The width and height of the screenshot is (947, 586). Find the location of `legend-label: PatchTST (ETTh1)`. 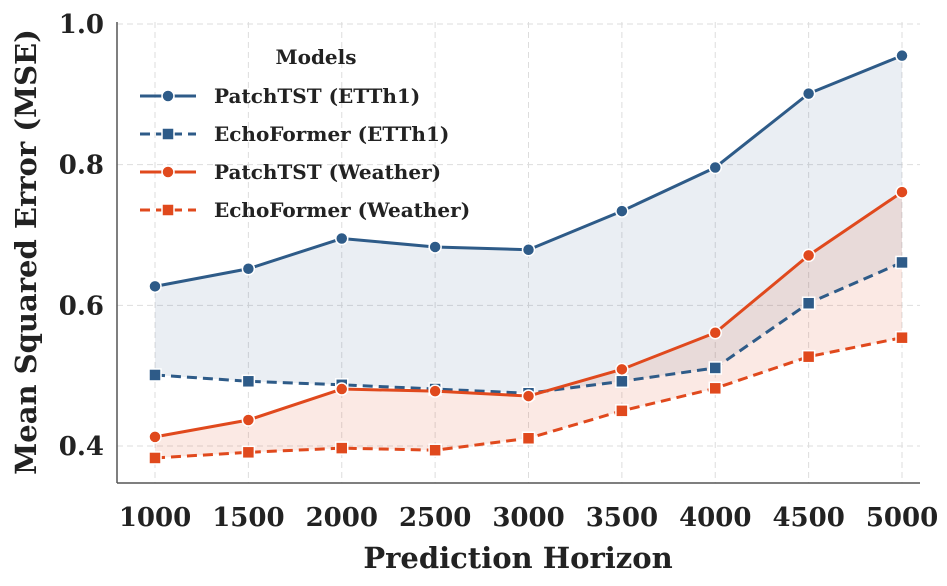

legend-label: PatchTST (ETTh1) is located at coordinates (317, 96).